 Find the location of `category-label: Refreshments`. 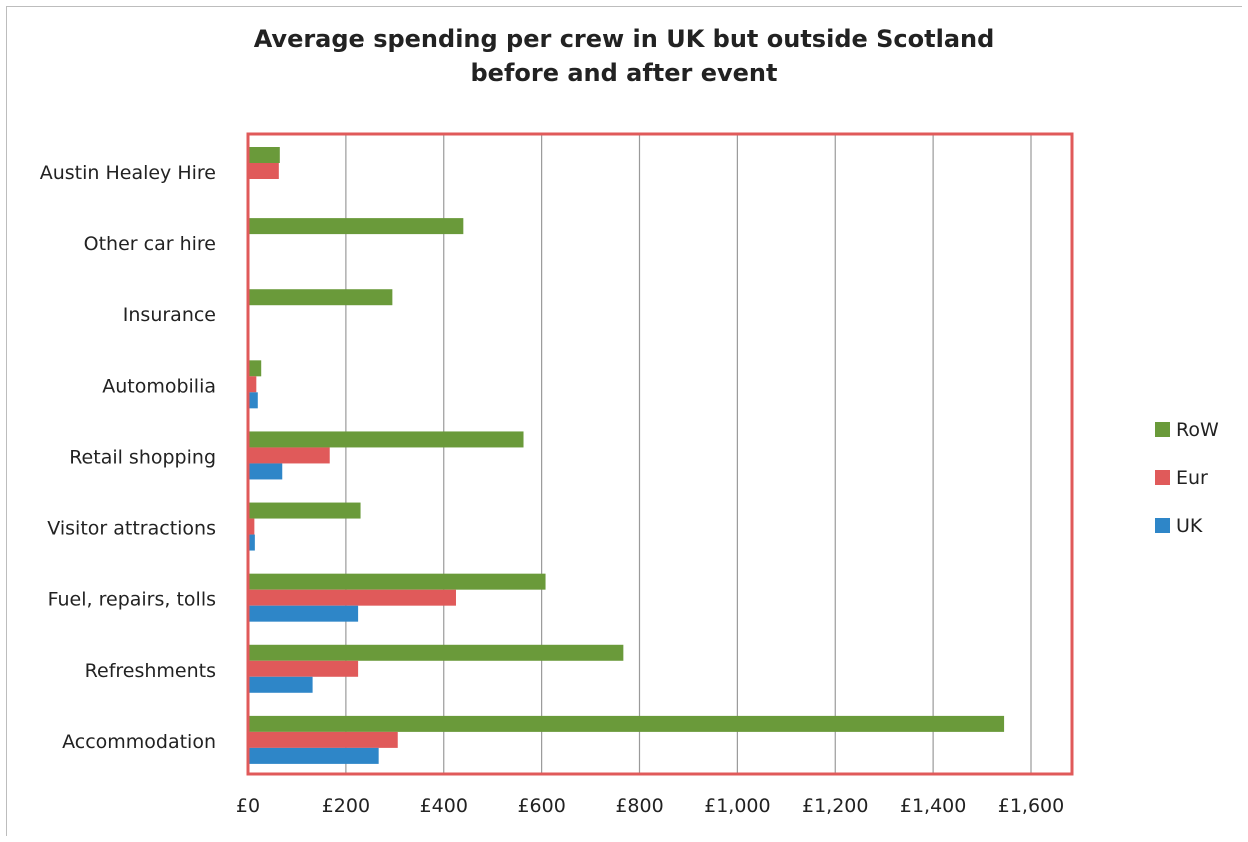

category-label: Refreshments is located at coordinates (150, 671).